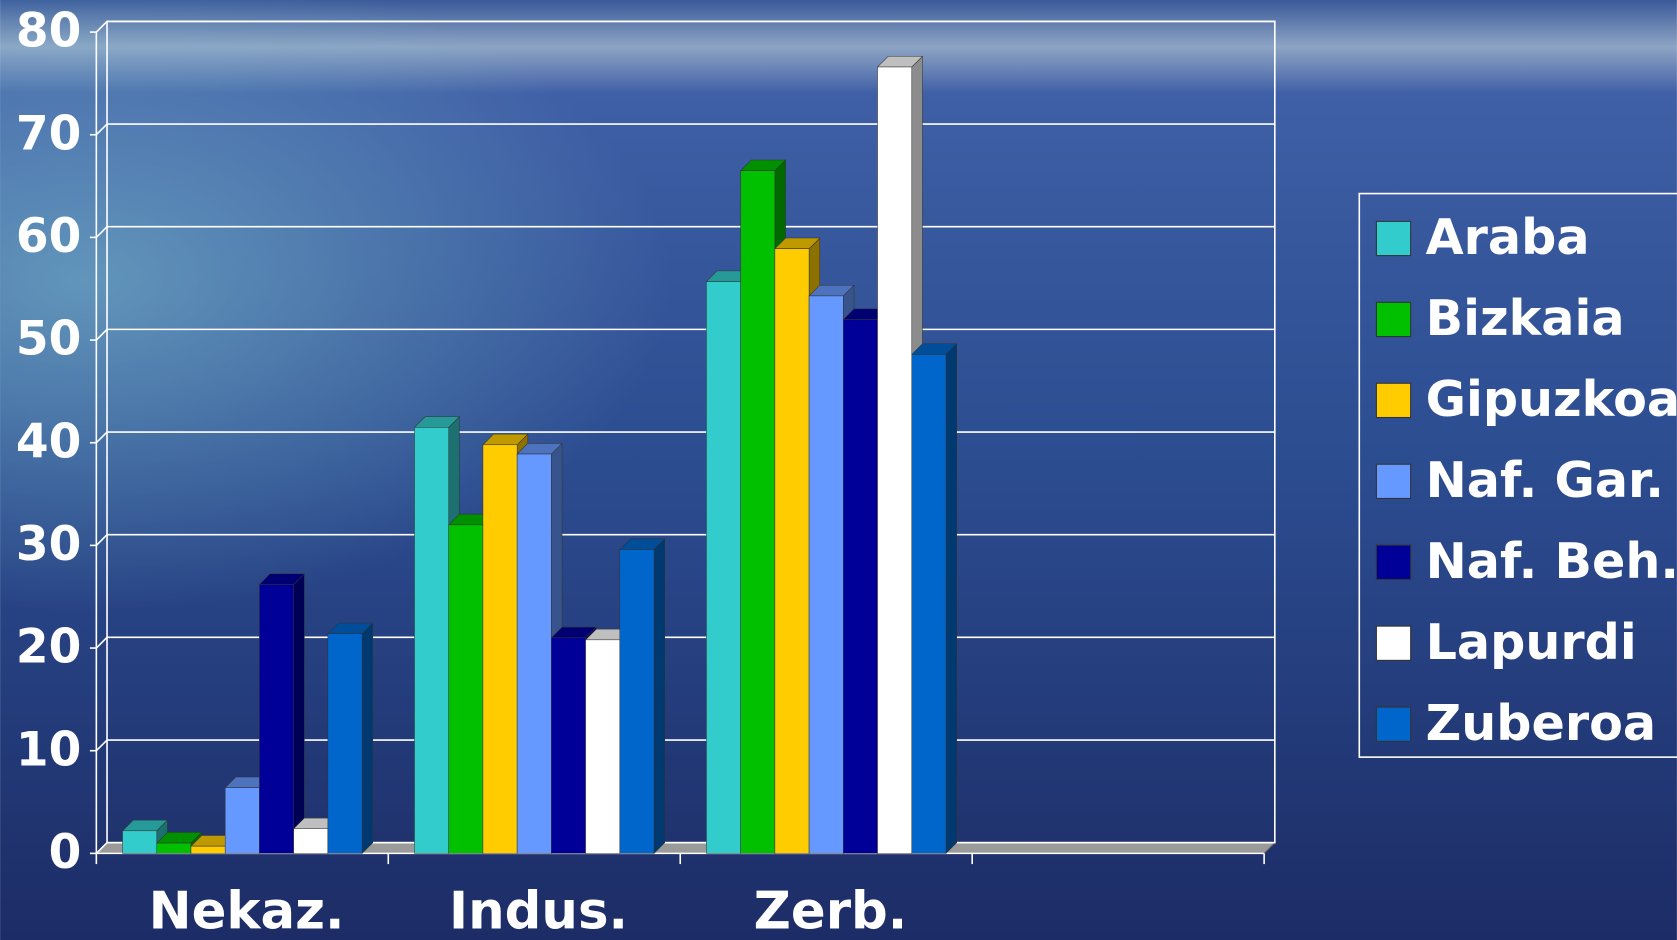 Image resolution: width=1677 pixels, height=940 pixels. I want to click on x-tick-label: Nekaz., so click(247, 910).